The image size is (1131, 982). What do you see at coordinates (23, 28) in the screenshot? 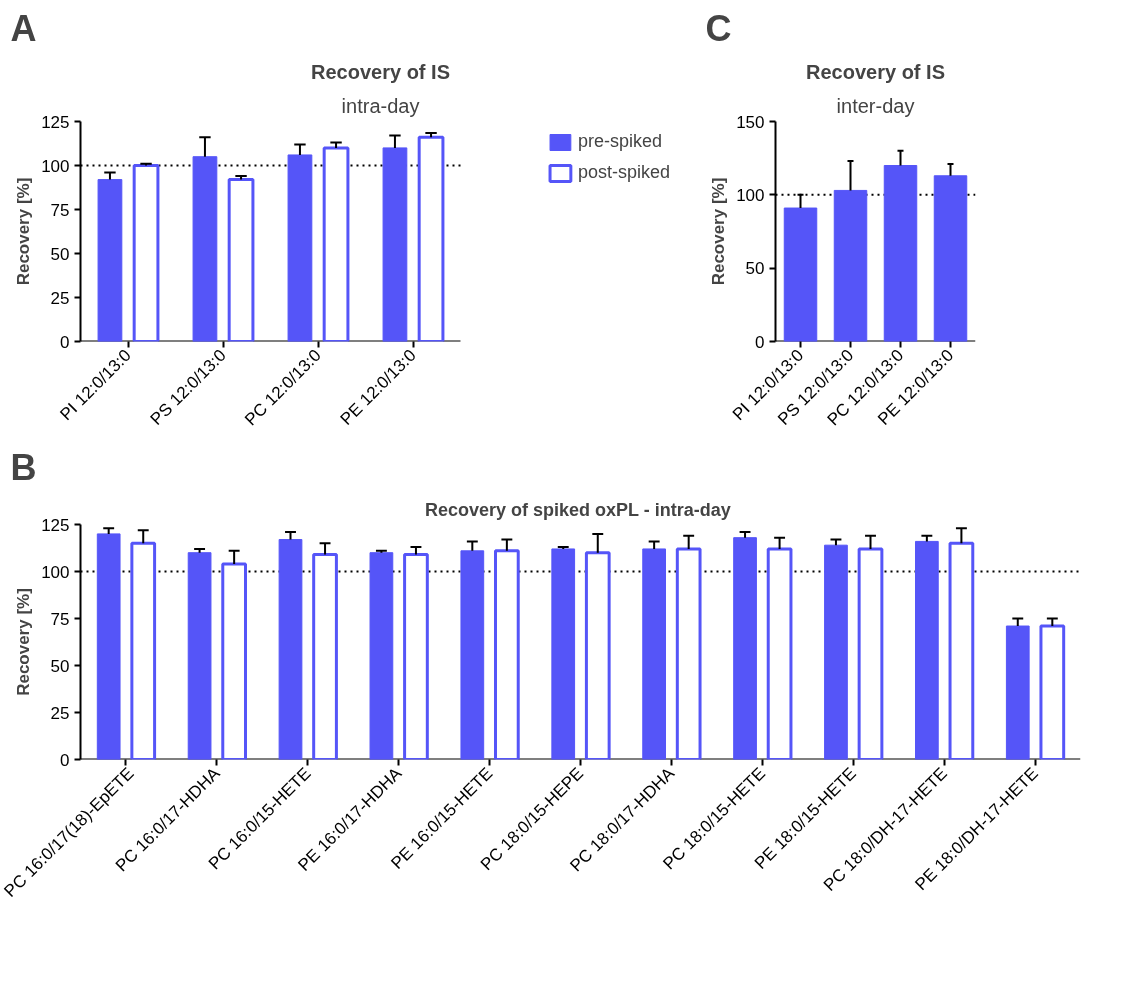
I see `text: A` at bounding box center [23, 28].